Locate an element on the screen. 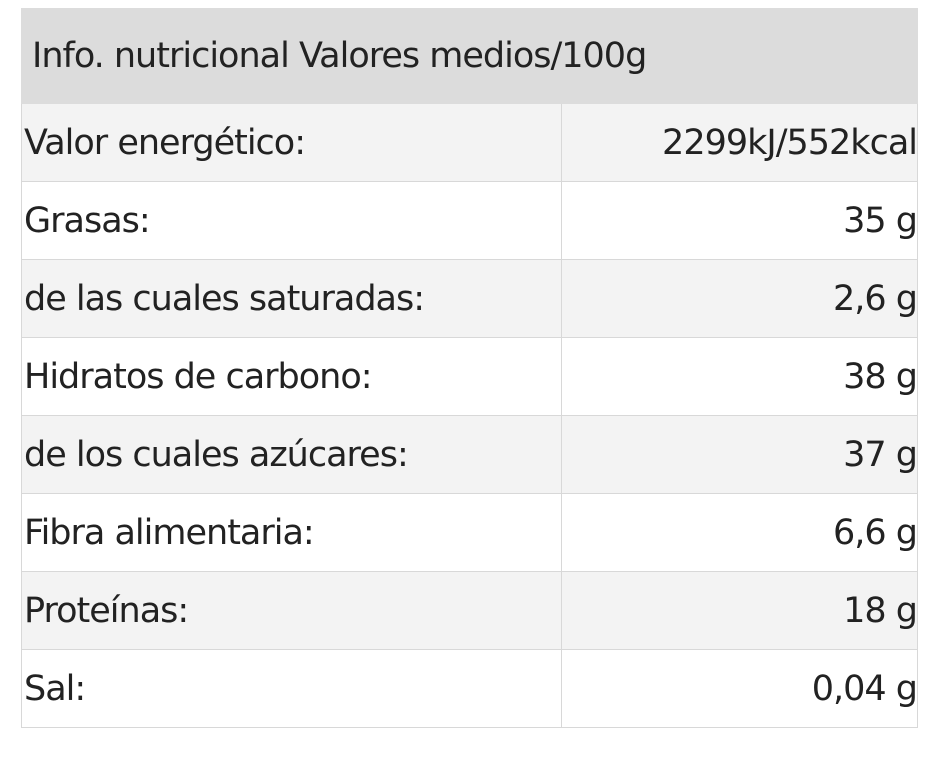 The image size is (946, 771). table-row: de los cuales azúcares: 37 g is located at coordinates (469, 454).